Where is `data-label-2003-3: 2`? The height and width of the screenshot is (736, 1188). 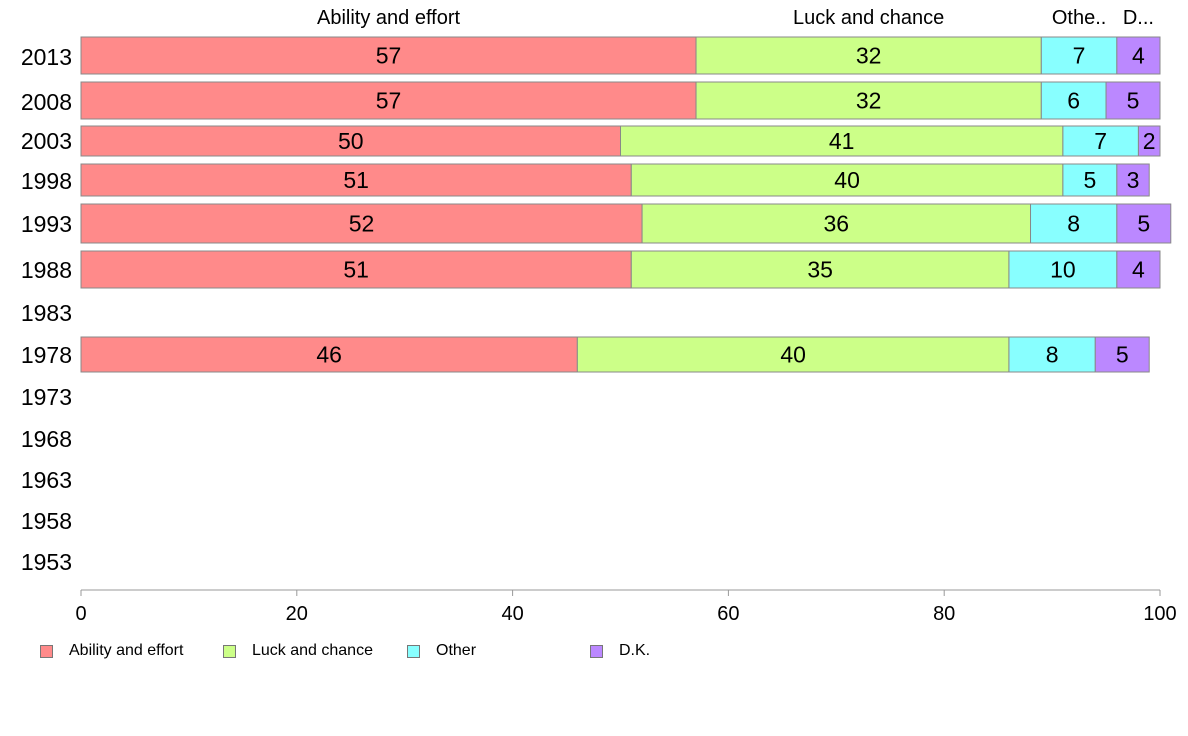 data-label-2003-3: 2 is located at coordinates (1149, 141).